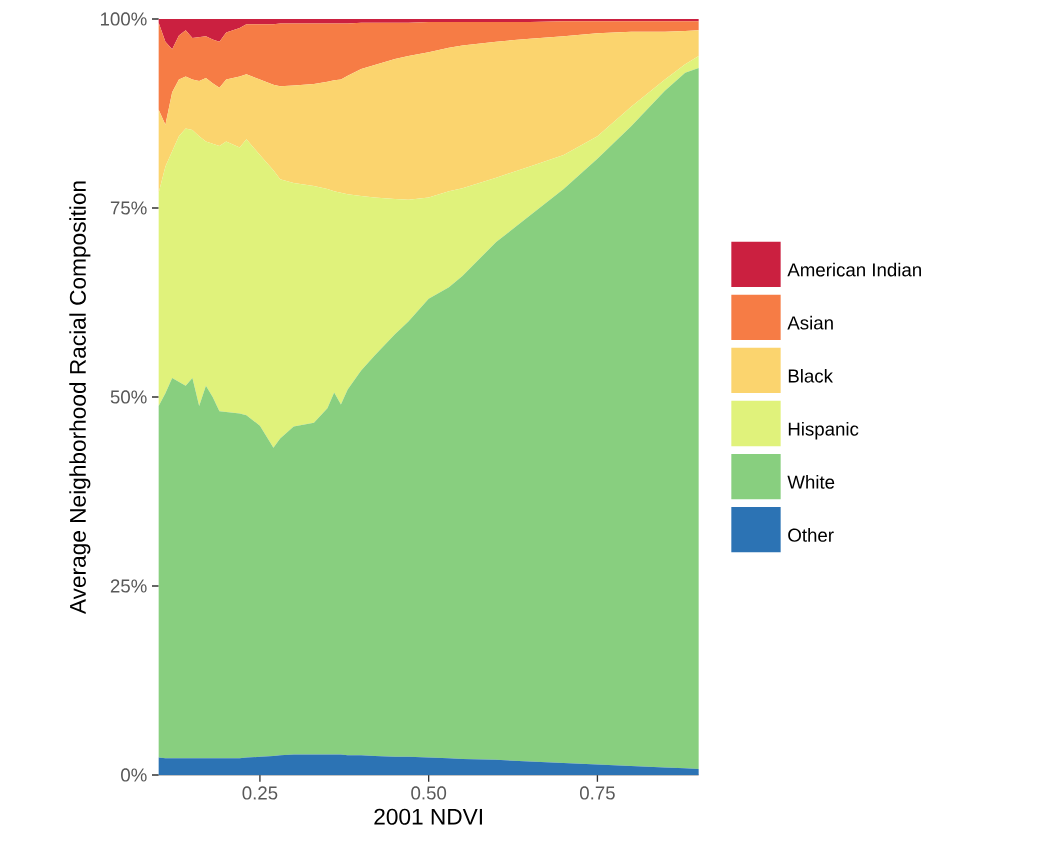  What do you see at coordinates (134, 775) in the screenshot?
I see `y-tick-label: 0%` at bounding box center [134, 775].